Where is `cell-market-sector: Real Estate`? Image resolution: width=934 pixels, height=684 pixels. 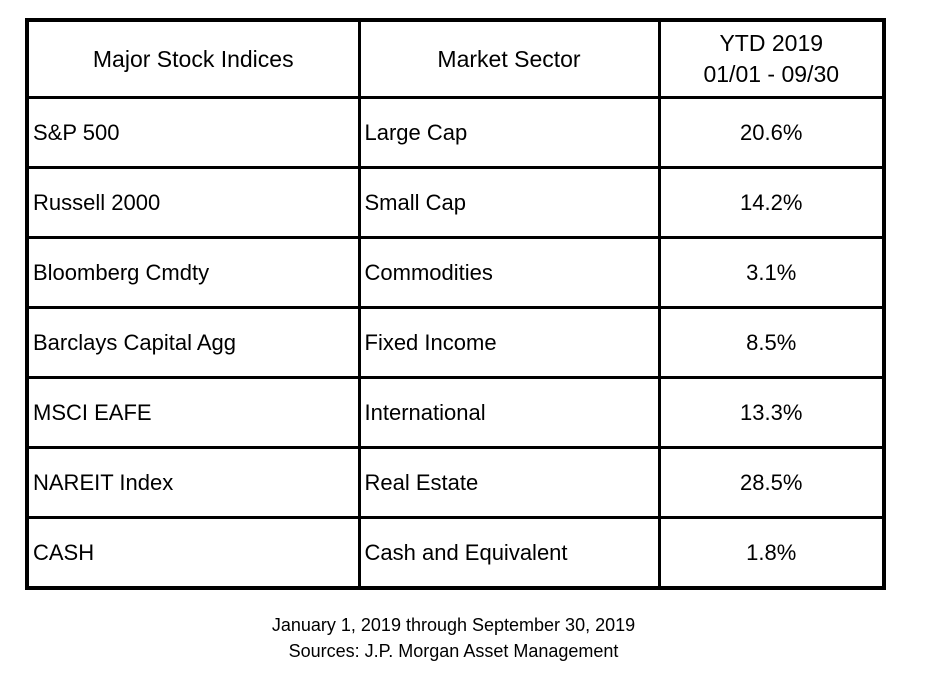 cell-market-sector: Real Estate is located at coordinates (509, 482).